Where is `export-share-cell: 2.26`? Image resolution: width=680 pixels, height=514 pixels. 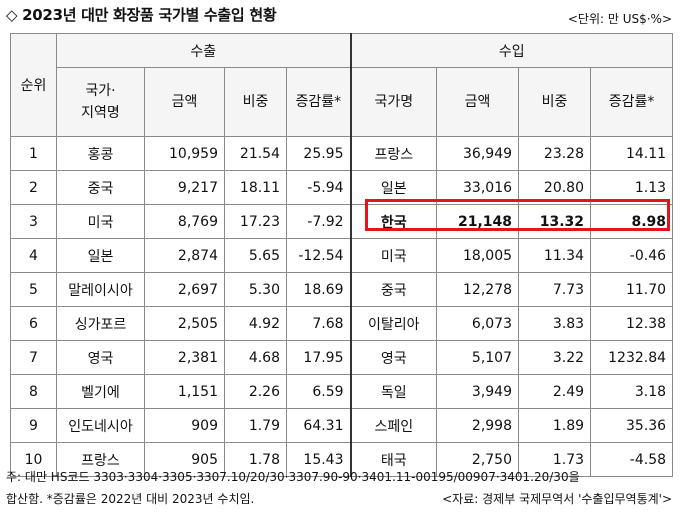
export-share-cell: 2.26 is located at coordinates (255, 391).